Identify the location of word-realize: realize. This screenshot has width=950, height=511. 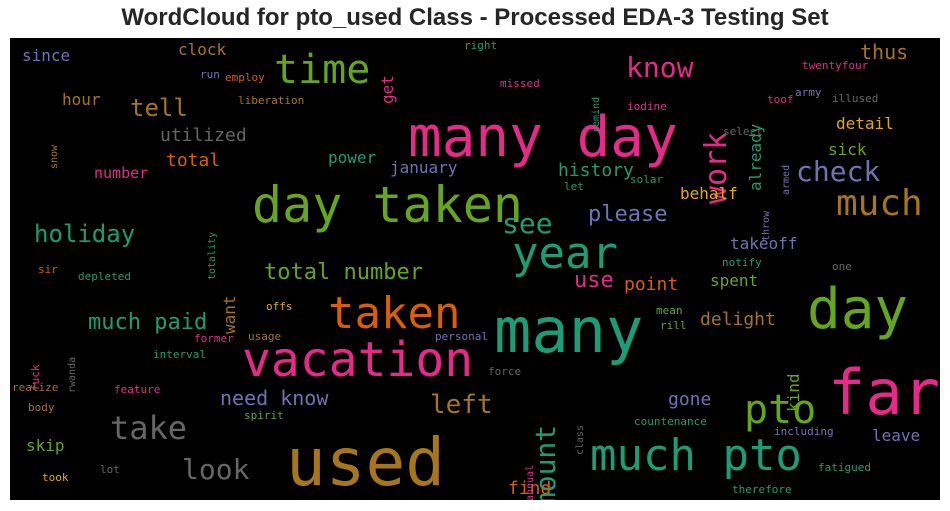
(35, 387).